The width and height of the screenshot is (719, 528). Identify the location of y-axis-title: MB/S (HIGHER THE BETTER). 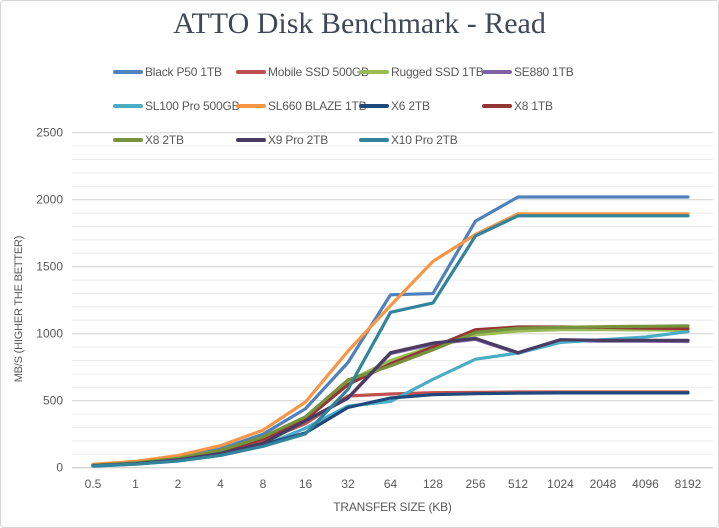
(19, 309).